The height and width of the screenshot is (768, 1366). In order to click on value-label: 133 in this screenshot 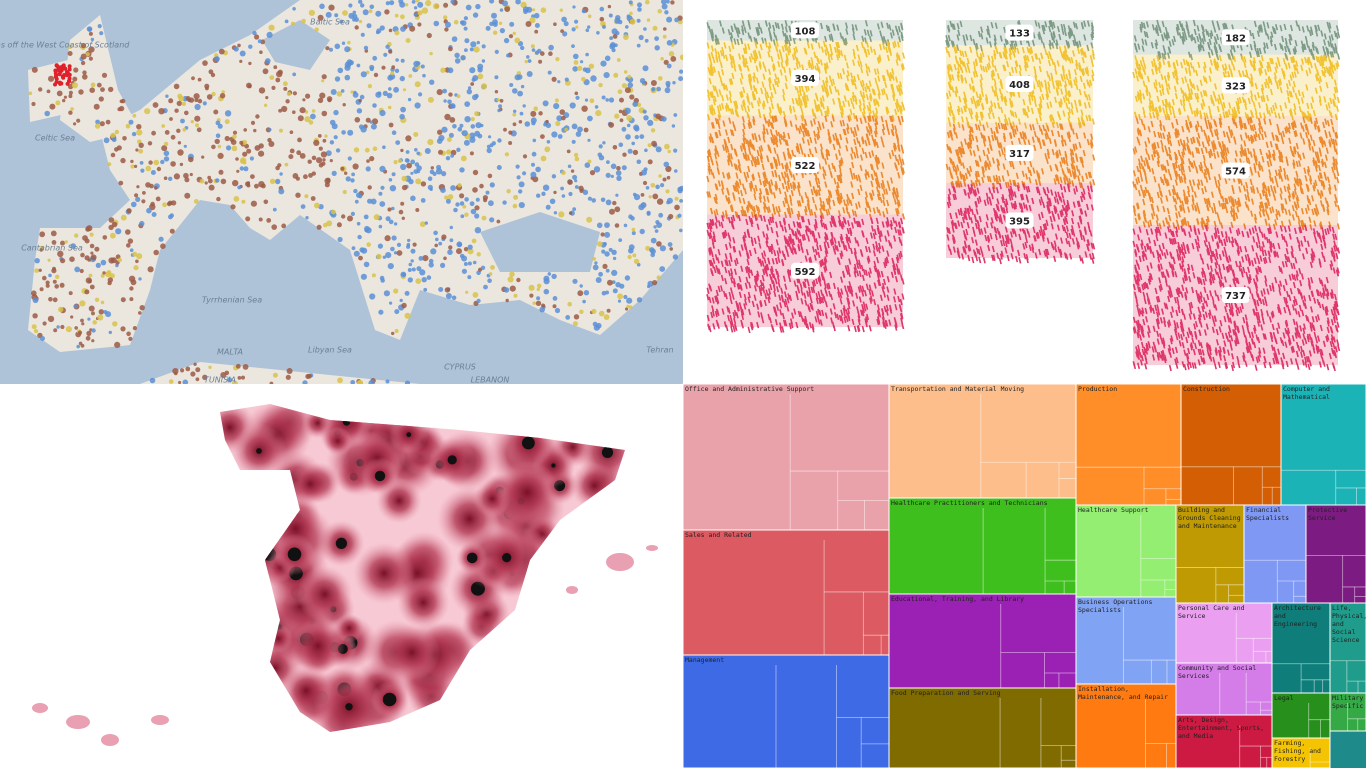, I will do `click(1019, 34)`.